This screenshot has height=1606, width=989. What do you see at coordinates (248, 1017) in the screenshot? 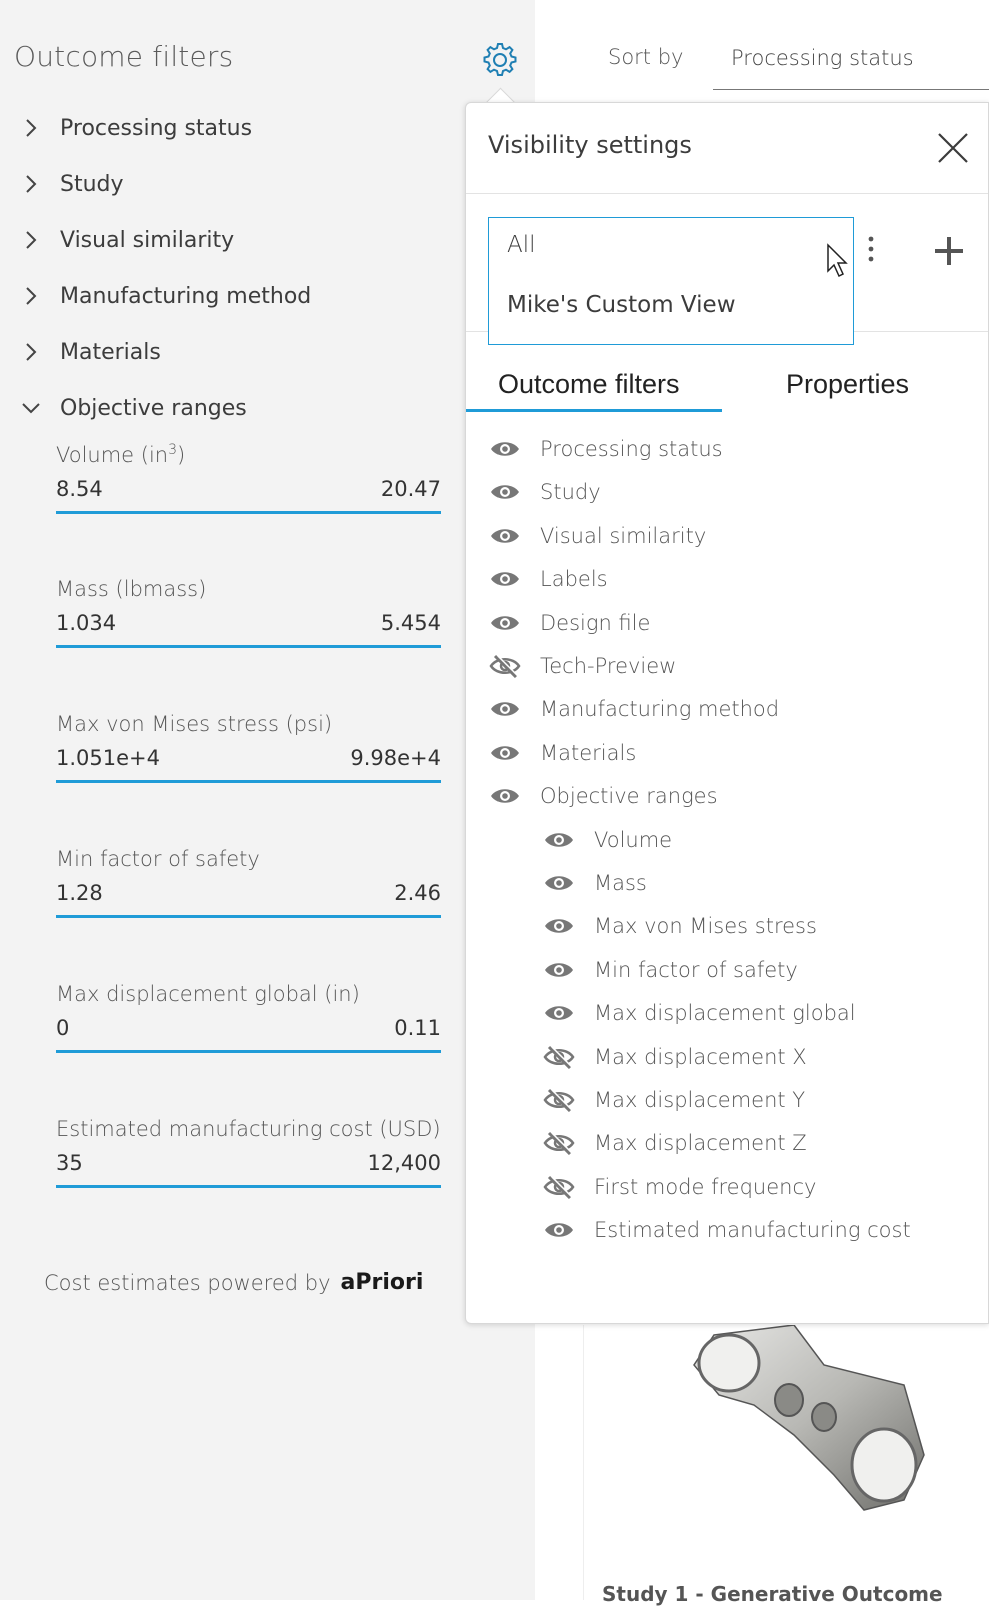
I see `range-filter: Max displacement global (in) 0 0.11` at bounding box center [248, 1017].